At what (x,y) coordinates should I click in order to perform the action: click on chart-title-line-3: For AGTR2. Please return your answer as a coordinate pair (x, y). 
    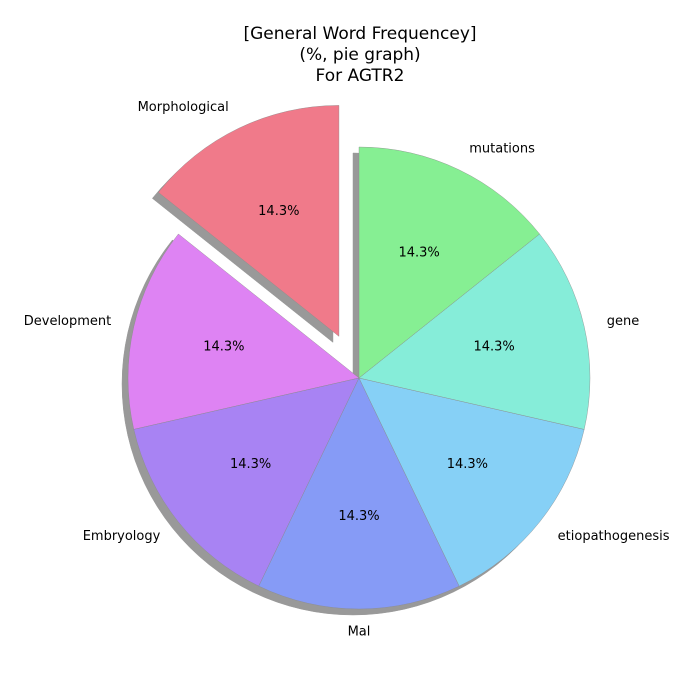
    Looking at the image, I should click on (360, 76).